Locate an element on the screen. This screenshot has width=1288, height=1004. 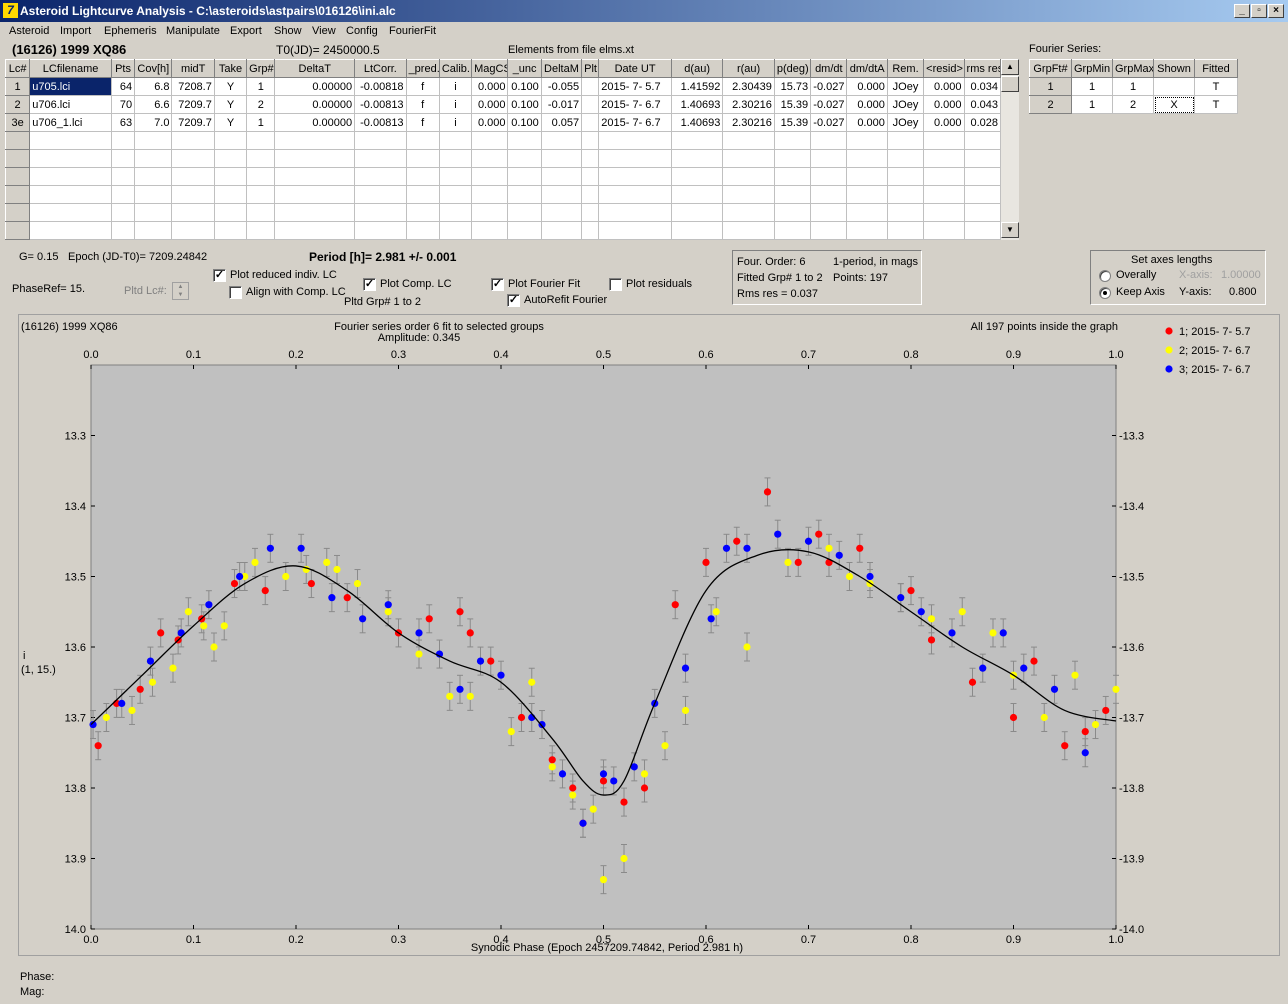
scroll-up-arrow-icon: ▲ is located at coordinates (1010, 67).